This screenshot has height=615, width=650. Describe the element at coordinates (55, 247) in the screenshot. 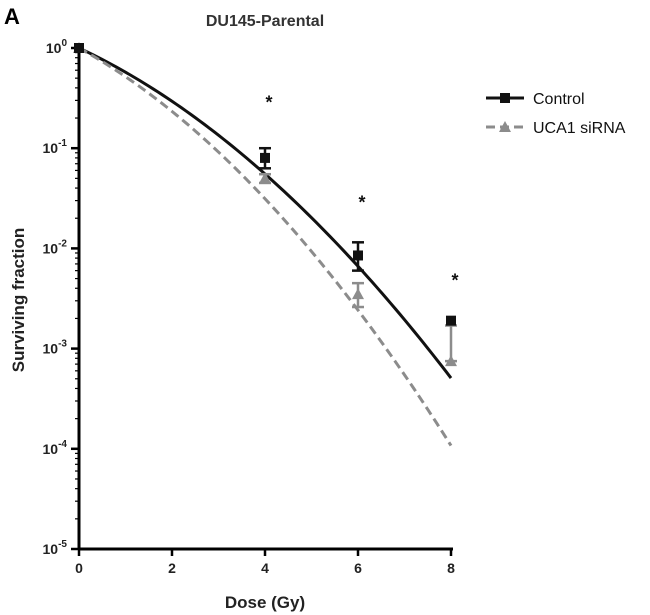

I see `y-tick-label: 10⁻²` at that location.